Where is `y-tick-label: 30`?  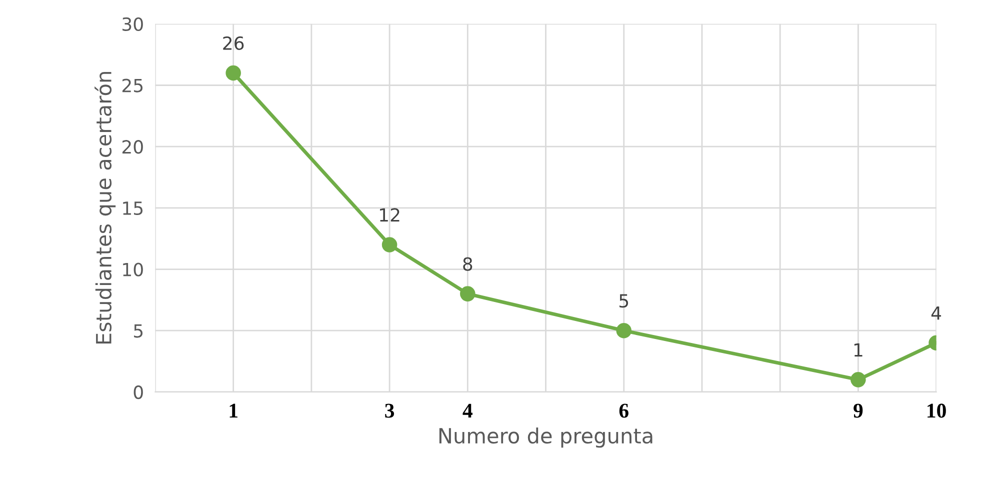 y-tick-label: 30 is located at coordinates (132, 24).